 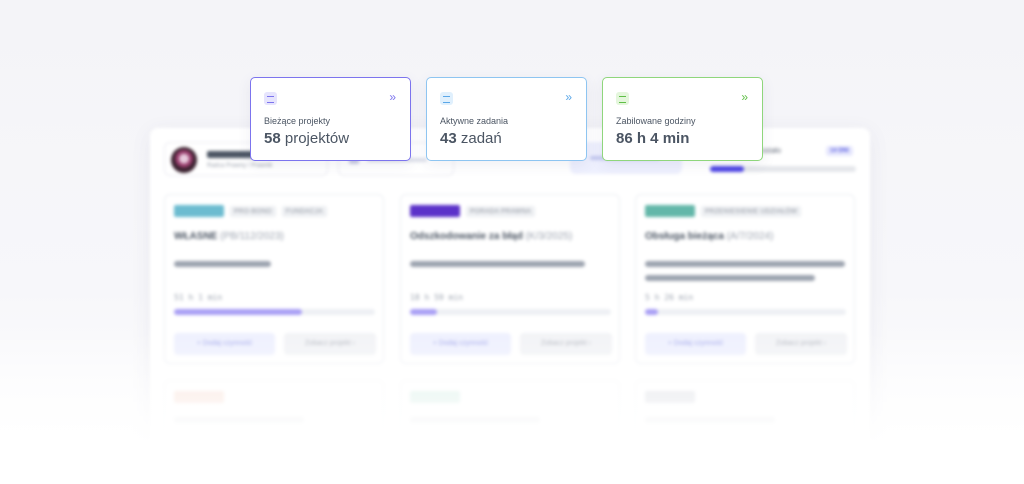 I want to click on stat-value: 86 h 4 min, so click(x=652, y=138).